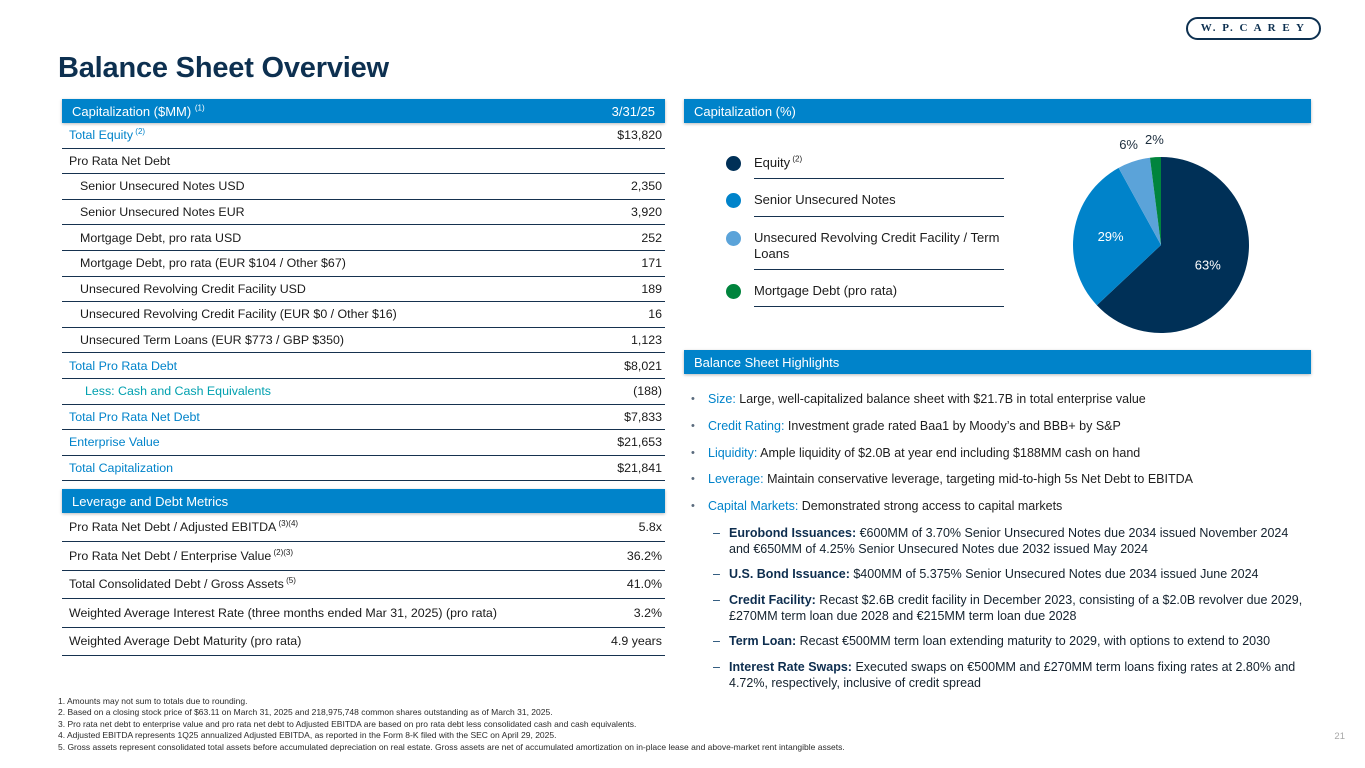  Describe the element at coordinates (636, 641) in the screenshot. I see `row-value: 4.9 years` at that location.